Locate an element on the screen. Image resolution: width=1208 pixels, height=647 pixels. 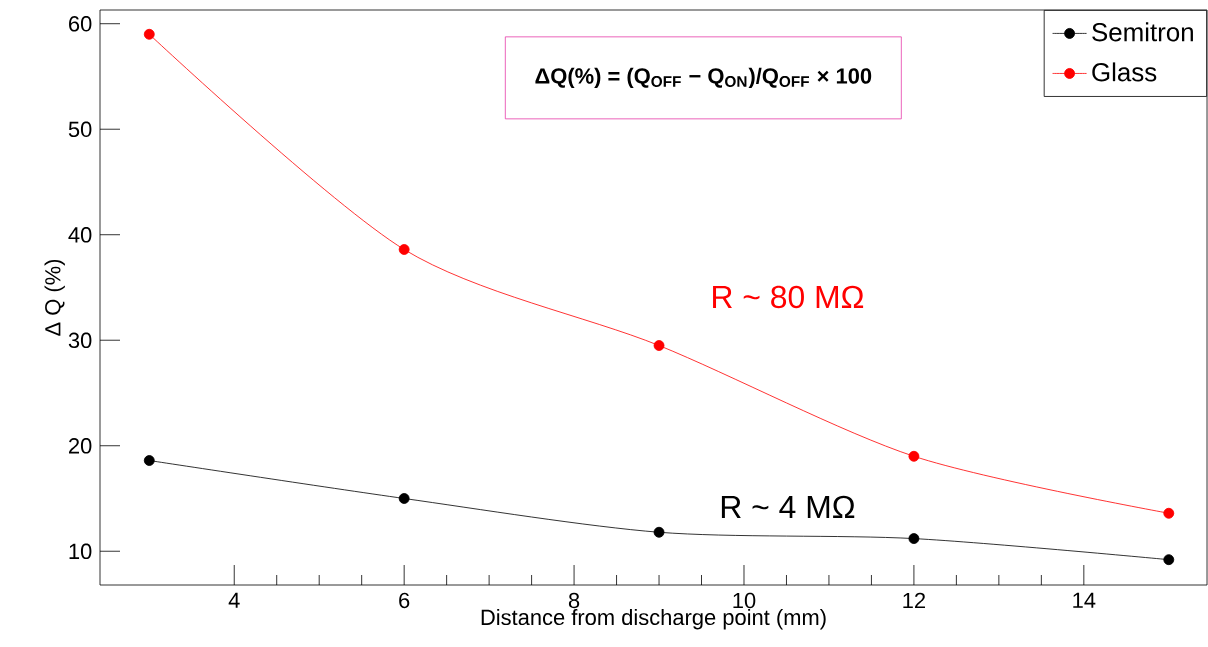
x-tick-label: 8 is located at coordinates (574, 600).